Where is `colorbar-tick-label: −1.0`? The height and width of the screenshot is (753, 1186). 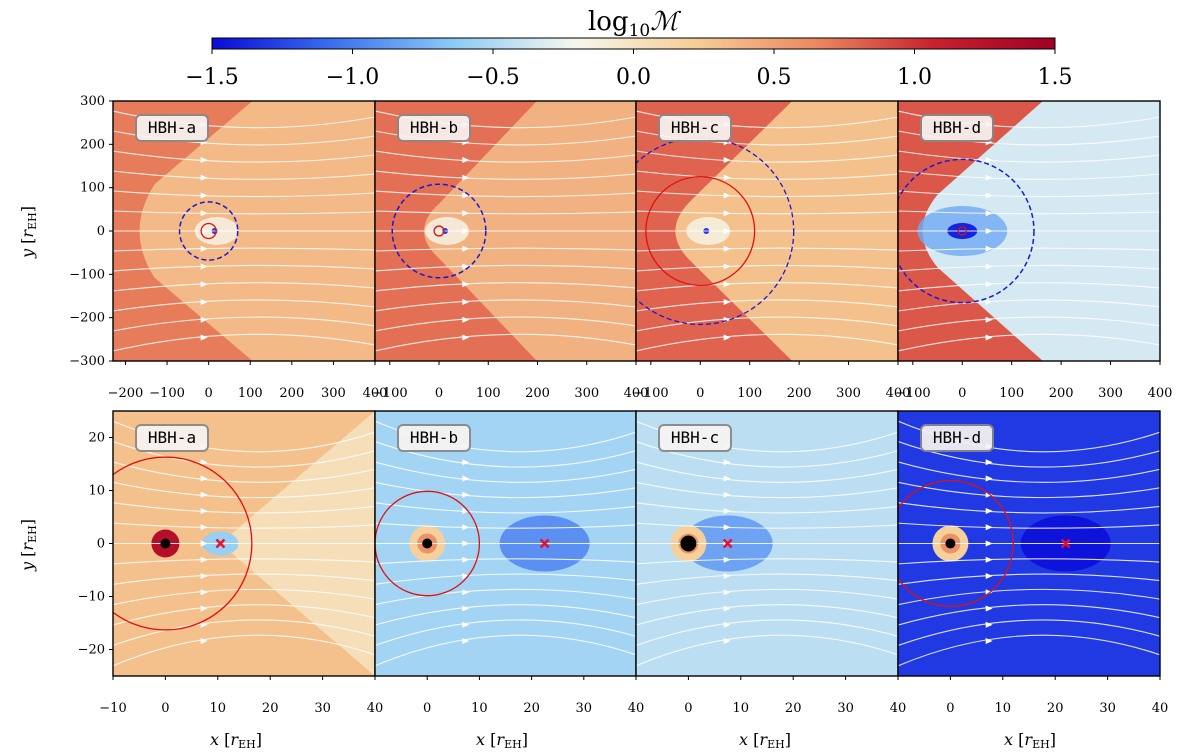 colorbar-tick-label: −1.0 is located at coordinates (352, 77).